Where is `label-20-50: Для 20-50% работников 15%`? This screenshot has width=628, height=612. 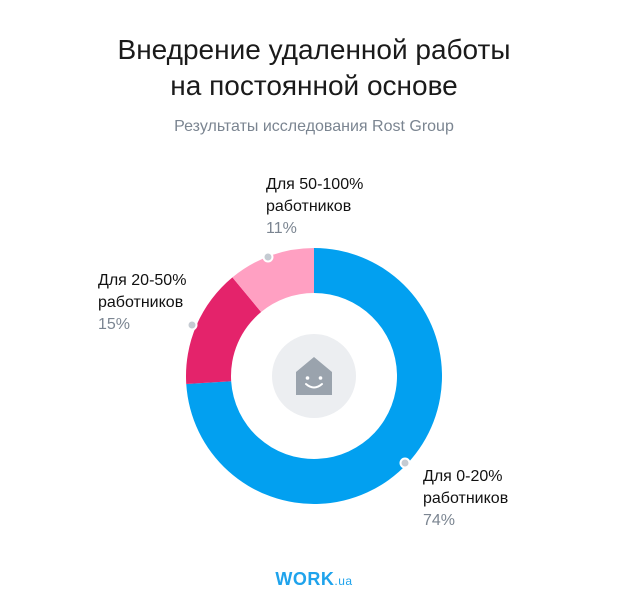
label-20-50: Для 20-50% работников 15% is located at coordinates (142, 303).